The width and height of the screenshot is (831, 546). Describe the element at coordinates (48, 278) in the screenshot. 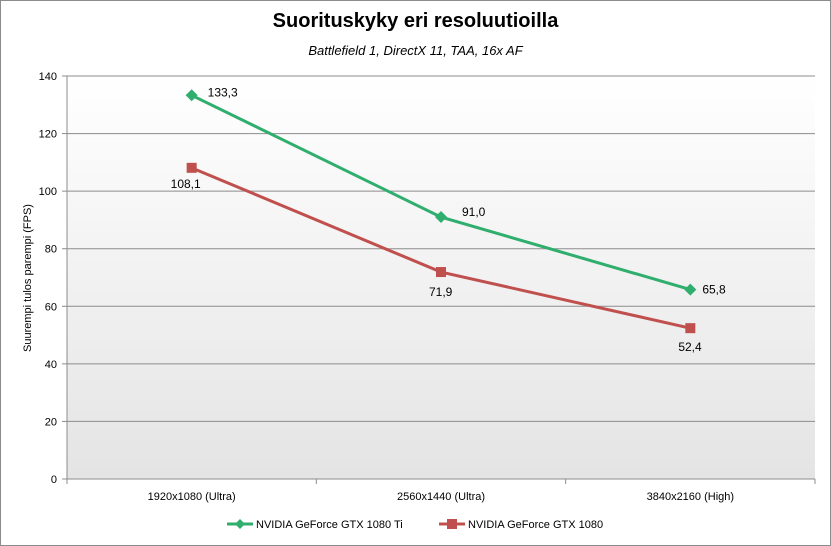

I see `y-tick-labels: 0 20 40 60 80 100 120 140` at that location.